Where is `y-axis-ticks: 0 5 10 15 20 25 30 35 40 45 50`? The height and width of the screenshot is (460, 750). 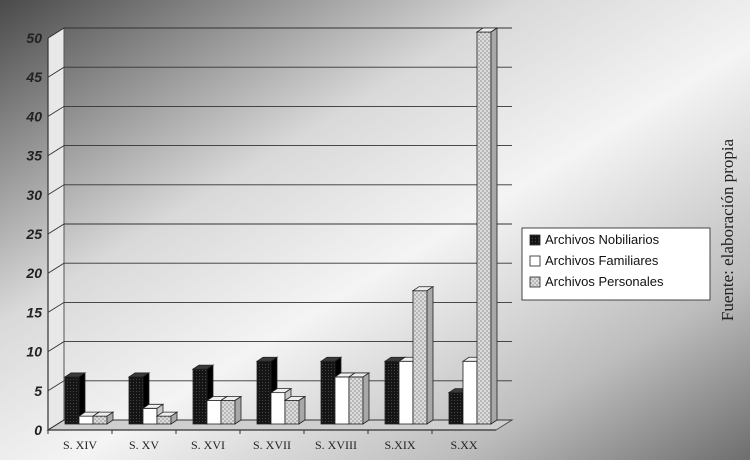 y-axis-ticks: 0 5 10 15 20 25 30 35 40 45 50 is located at coordinates (33, 234).